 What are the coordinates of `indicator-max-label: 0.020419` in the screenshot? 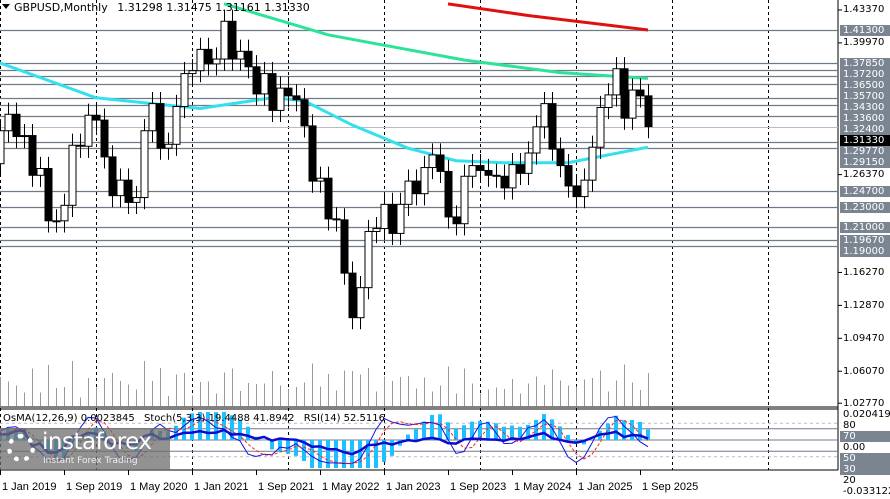 It's located at (866, 414).